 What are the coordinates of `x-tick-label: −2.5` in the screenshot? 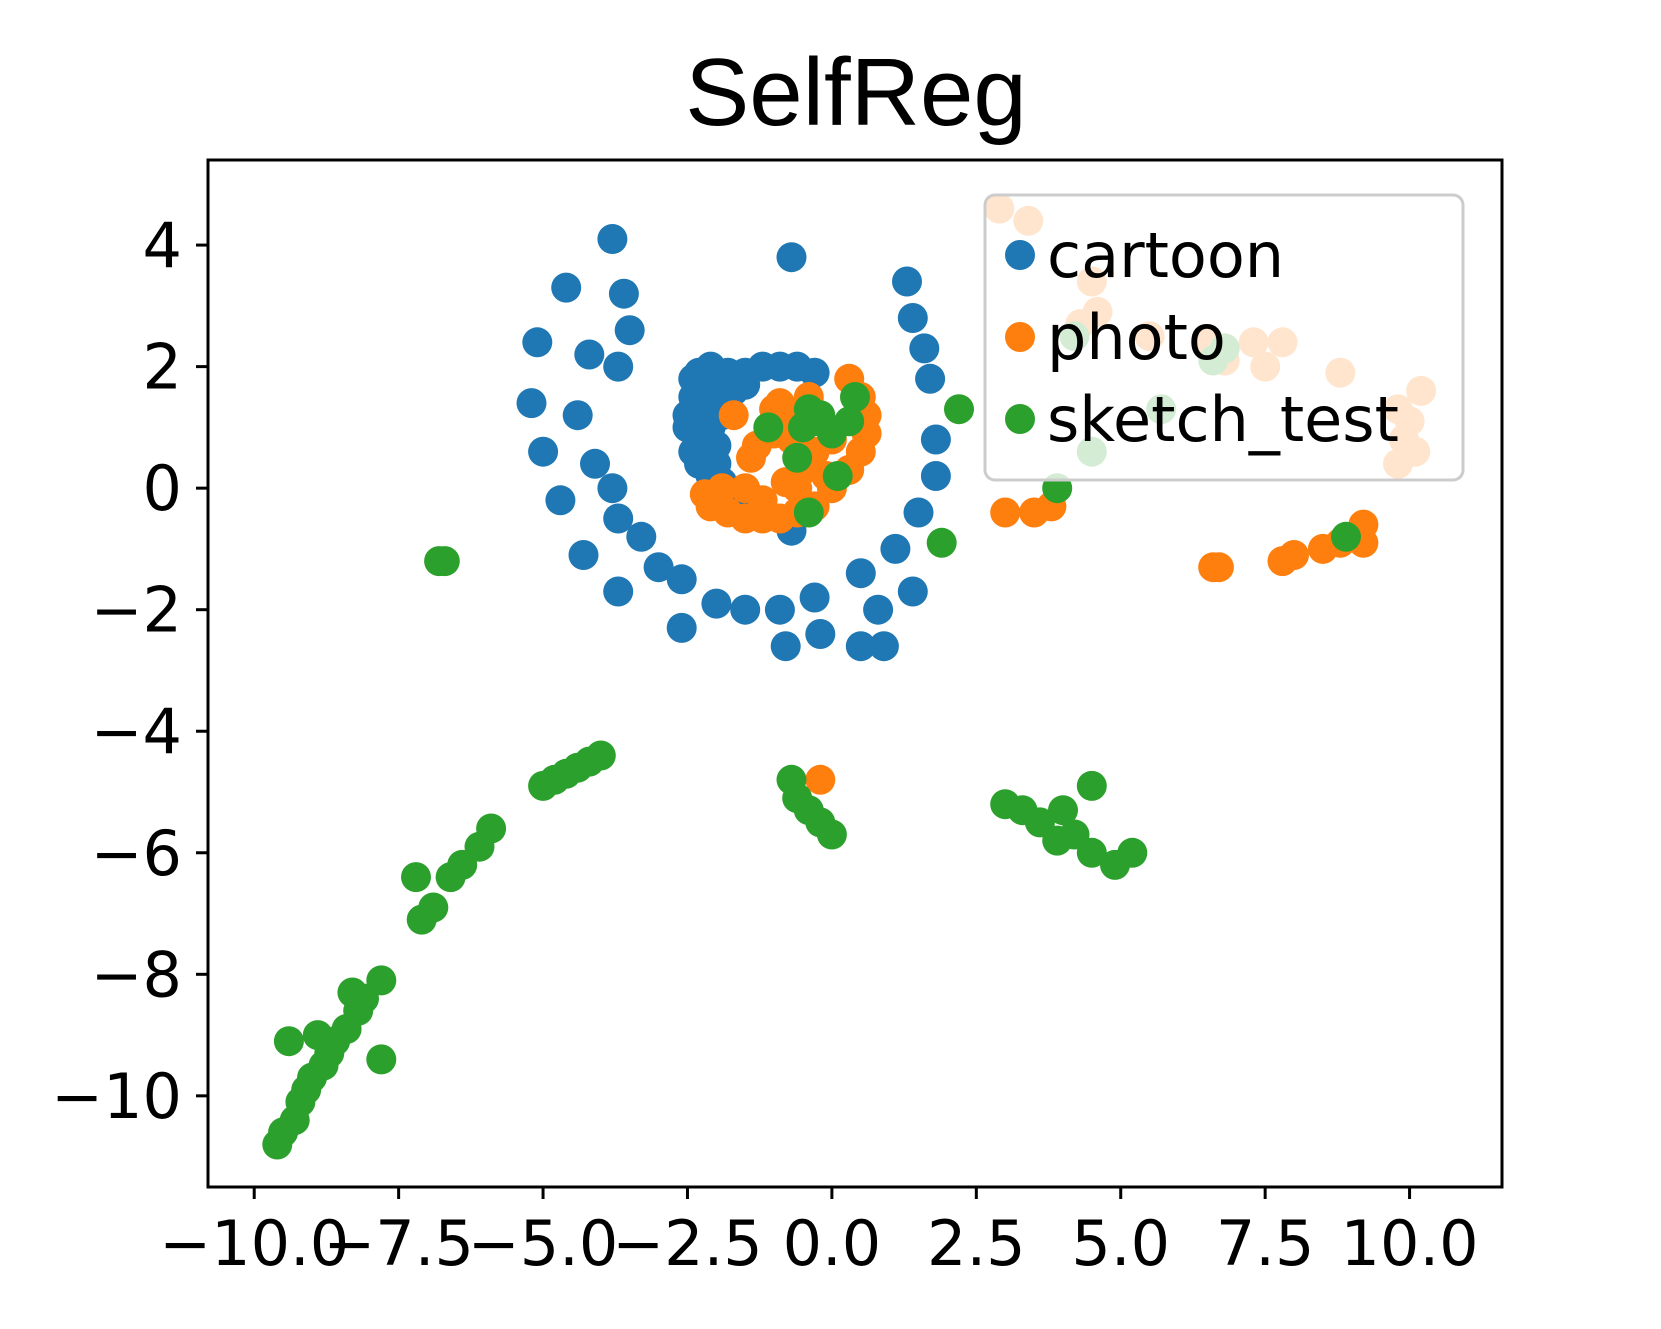 It's located at (687, 1243).